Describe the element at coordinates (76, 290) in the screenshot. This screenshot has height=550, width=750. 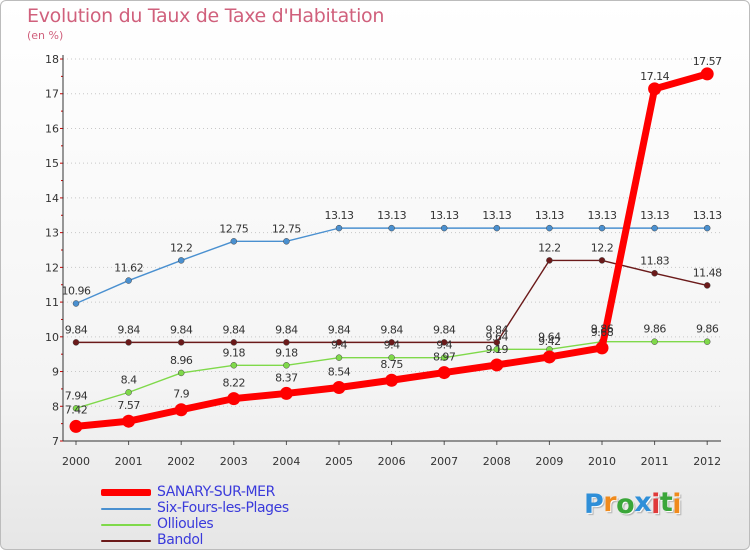
I see `data-label: 10.96` at that location.